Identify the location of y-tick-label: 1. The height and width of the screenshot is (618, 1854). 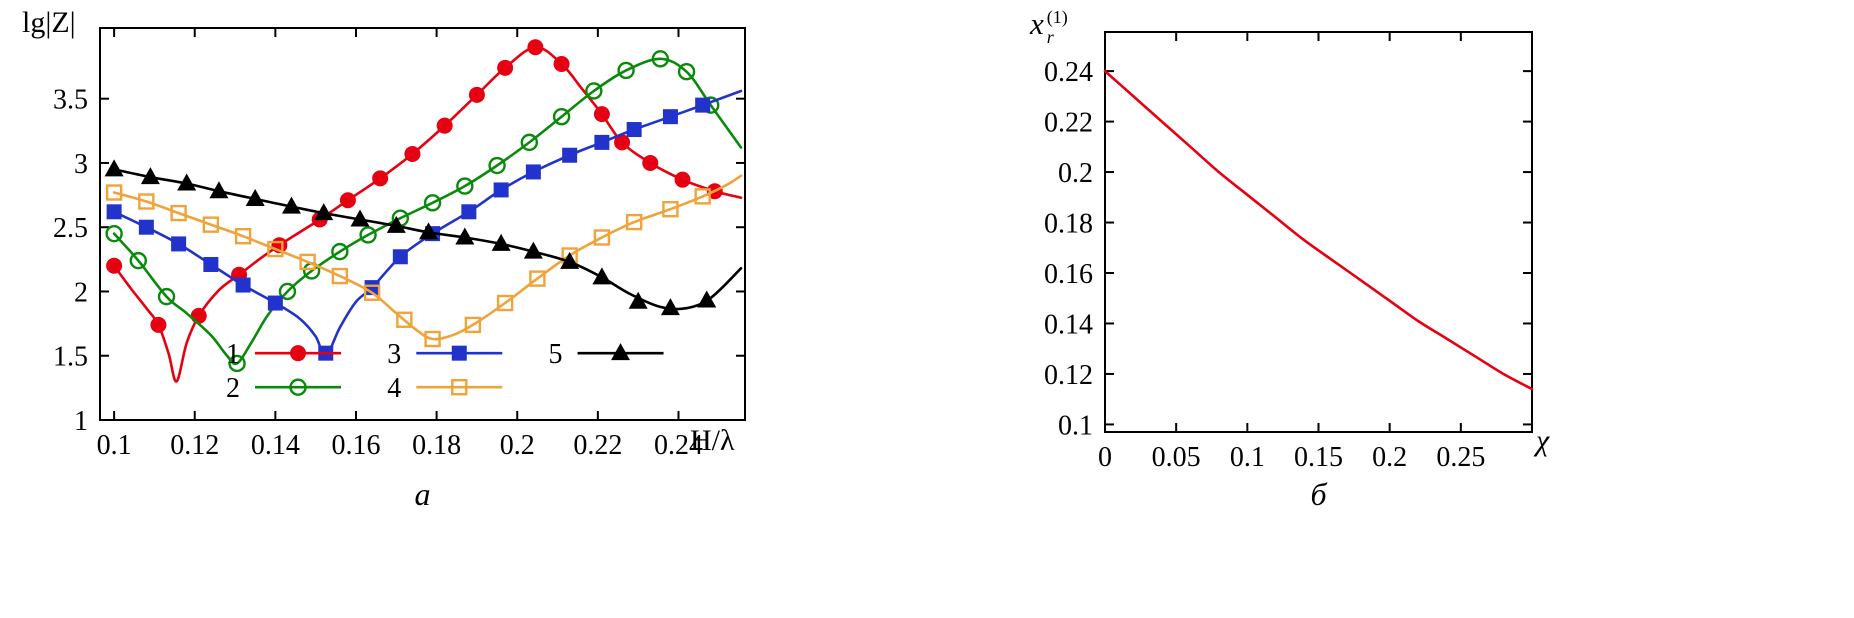
(81, 421).